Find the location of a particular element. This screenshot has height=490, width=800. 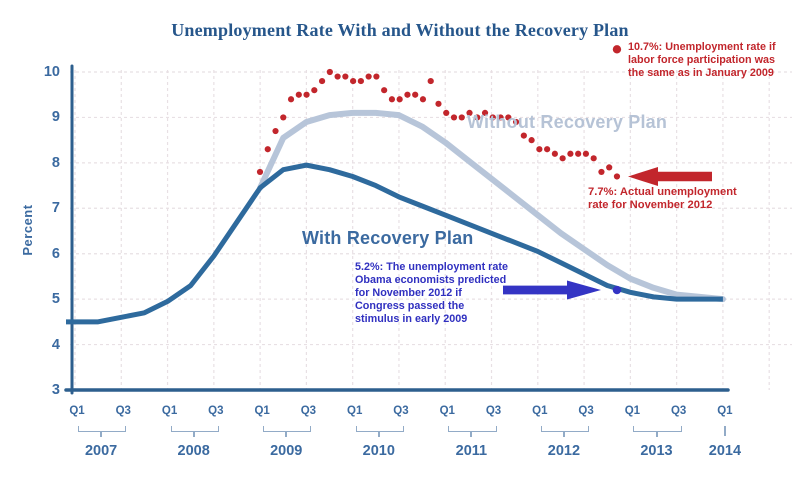

predicted-rate-point is located at coordinates (617, 290).